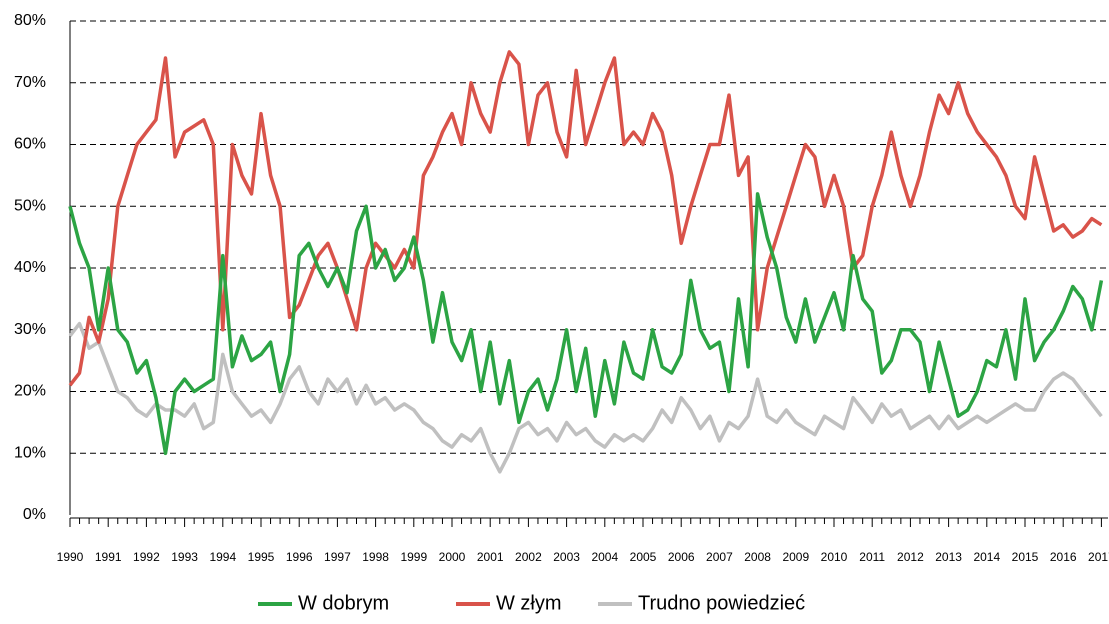 The image size is (1109, 624). Describe the element at coordinates (413, 557) in the screenshot. I see `x-tick-label: 1999` at that location.